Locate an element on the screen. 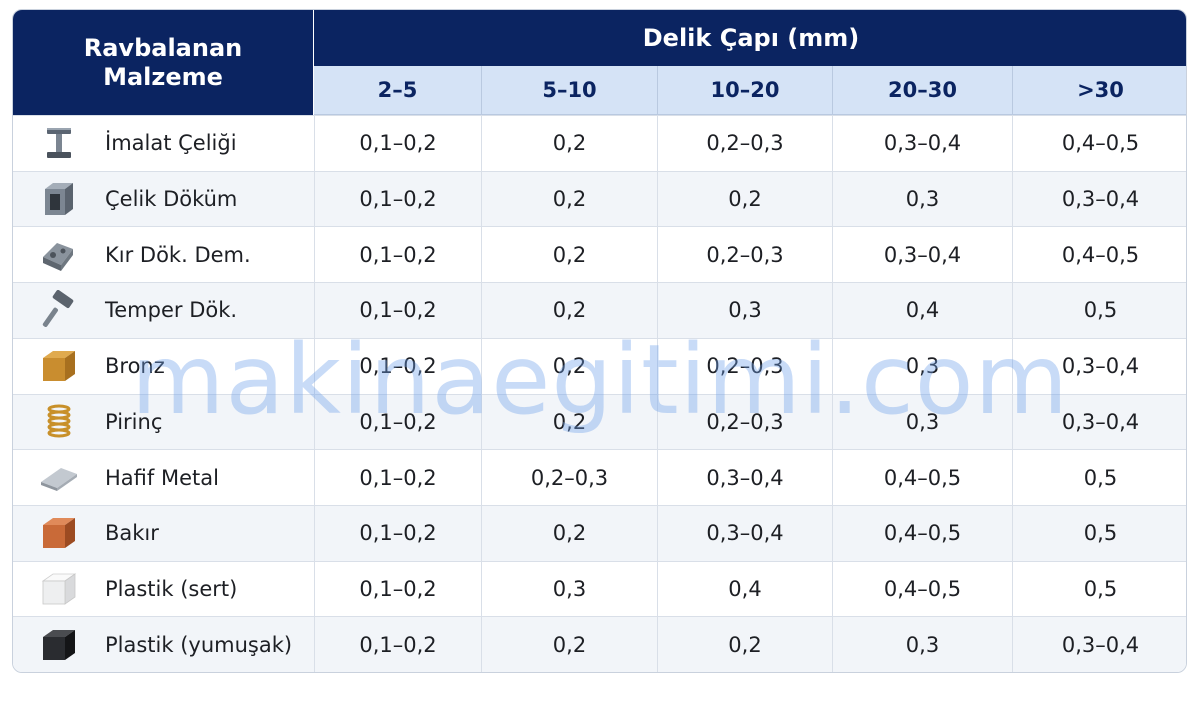  brass-spring-icon is located at coordinates (59, 422).